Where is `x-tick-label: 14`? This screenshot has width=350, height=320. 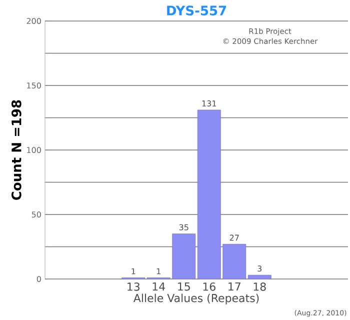
x-tick-label: 14 is located at coordinates (159, 286).